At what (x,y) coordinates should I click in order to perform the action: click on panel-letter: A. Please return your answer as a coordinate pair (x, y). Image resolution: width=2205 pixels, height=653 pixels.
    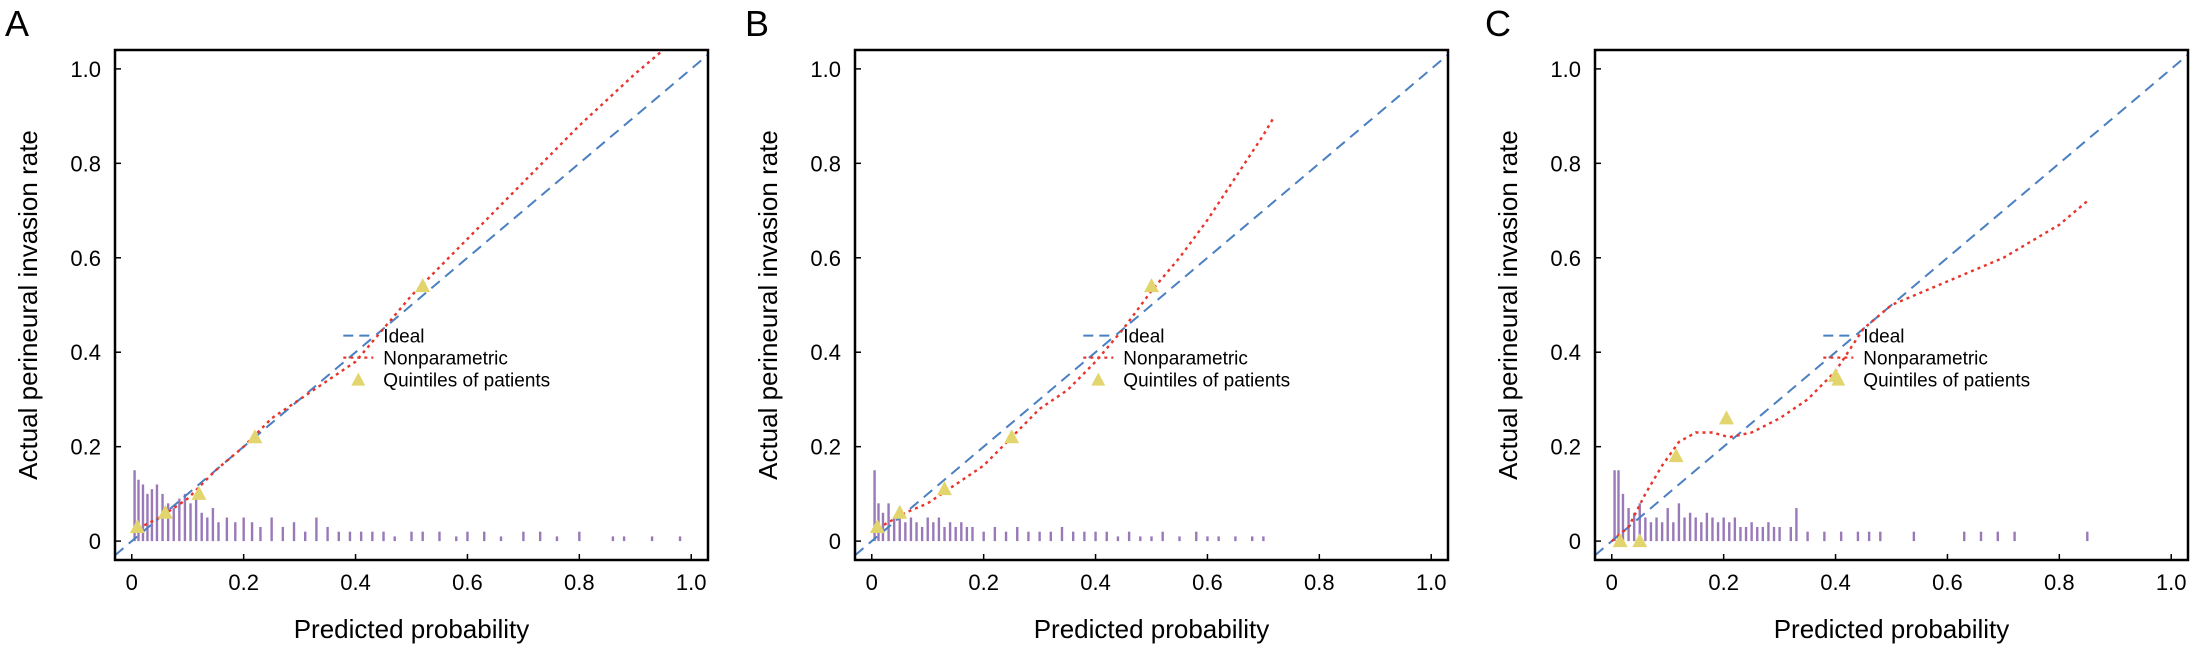
    Looking at the image, I should click on (17, 23).